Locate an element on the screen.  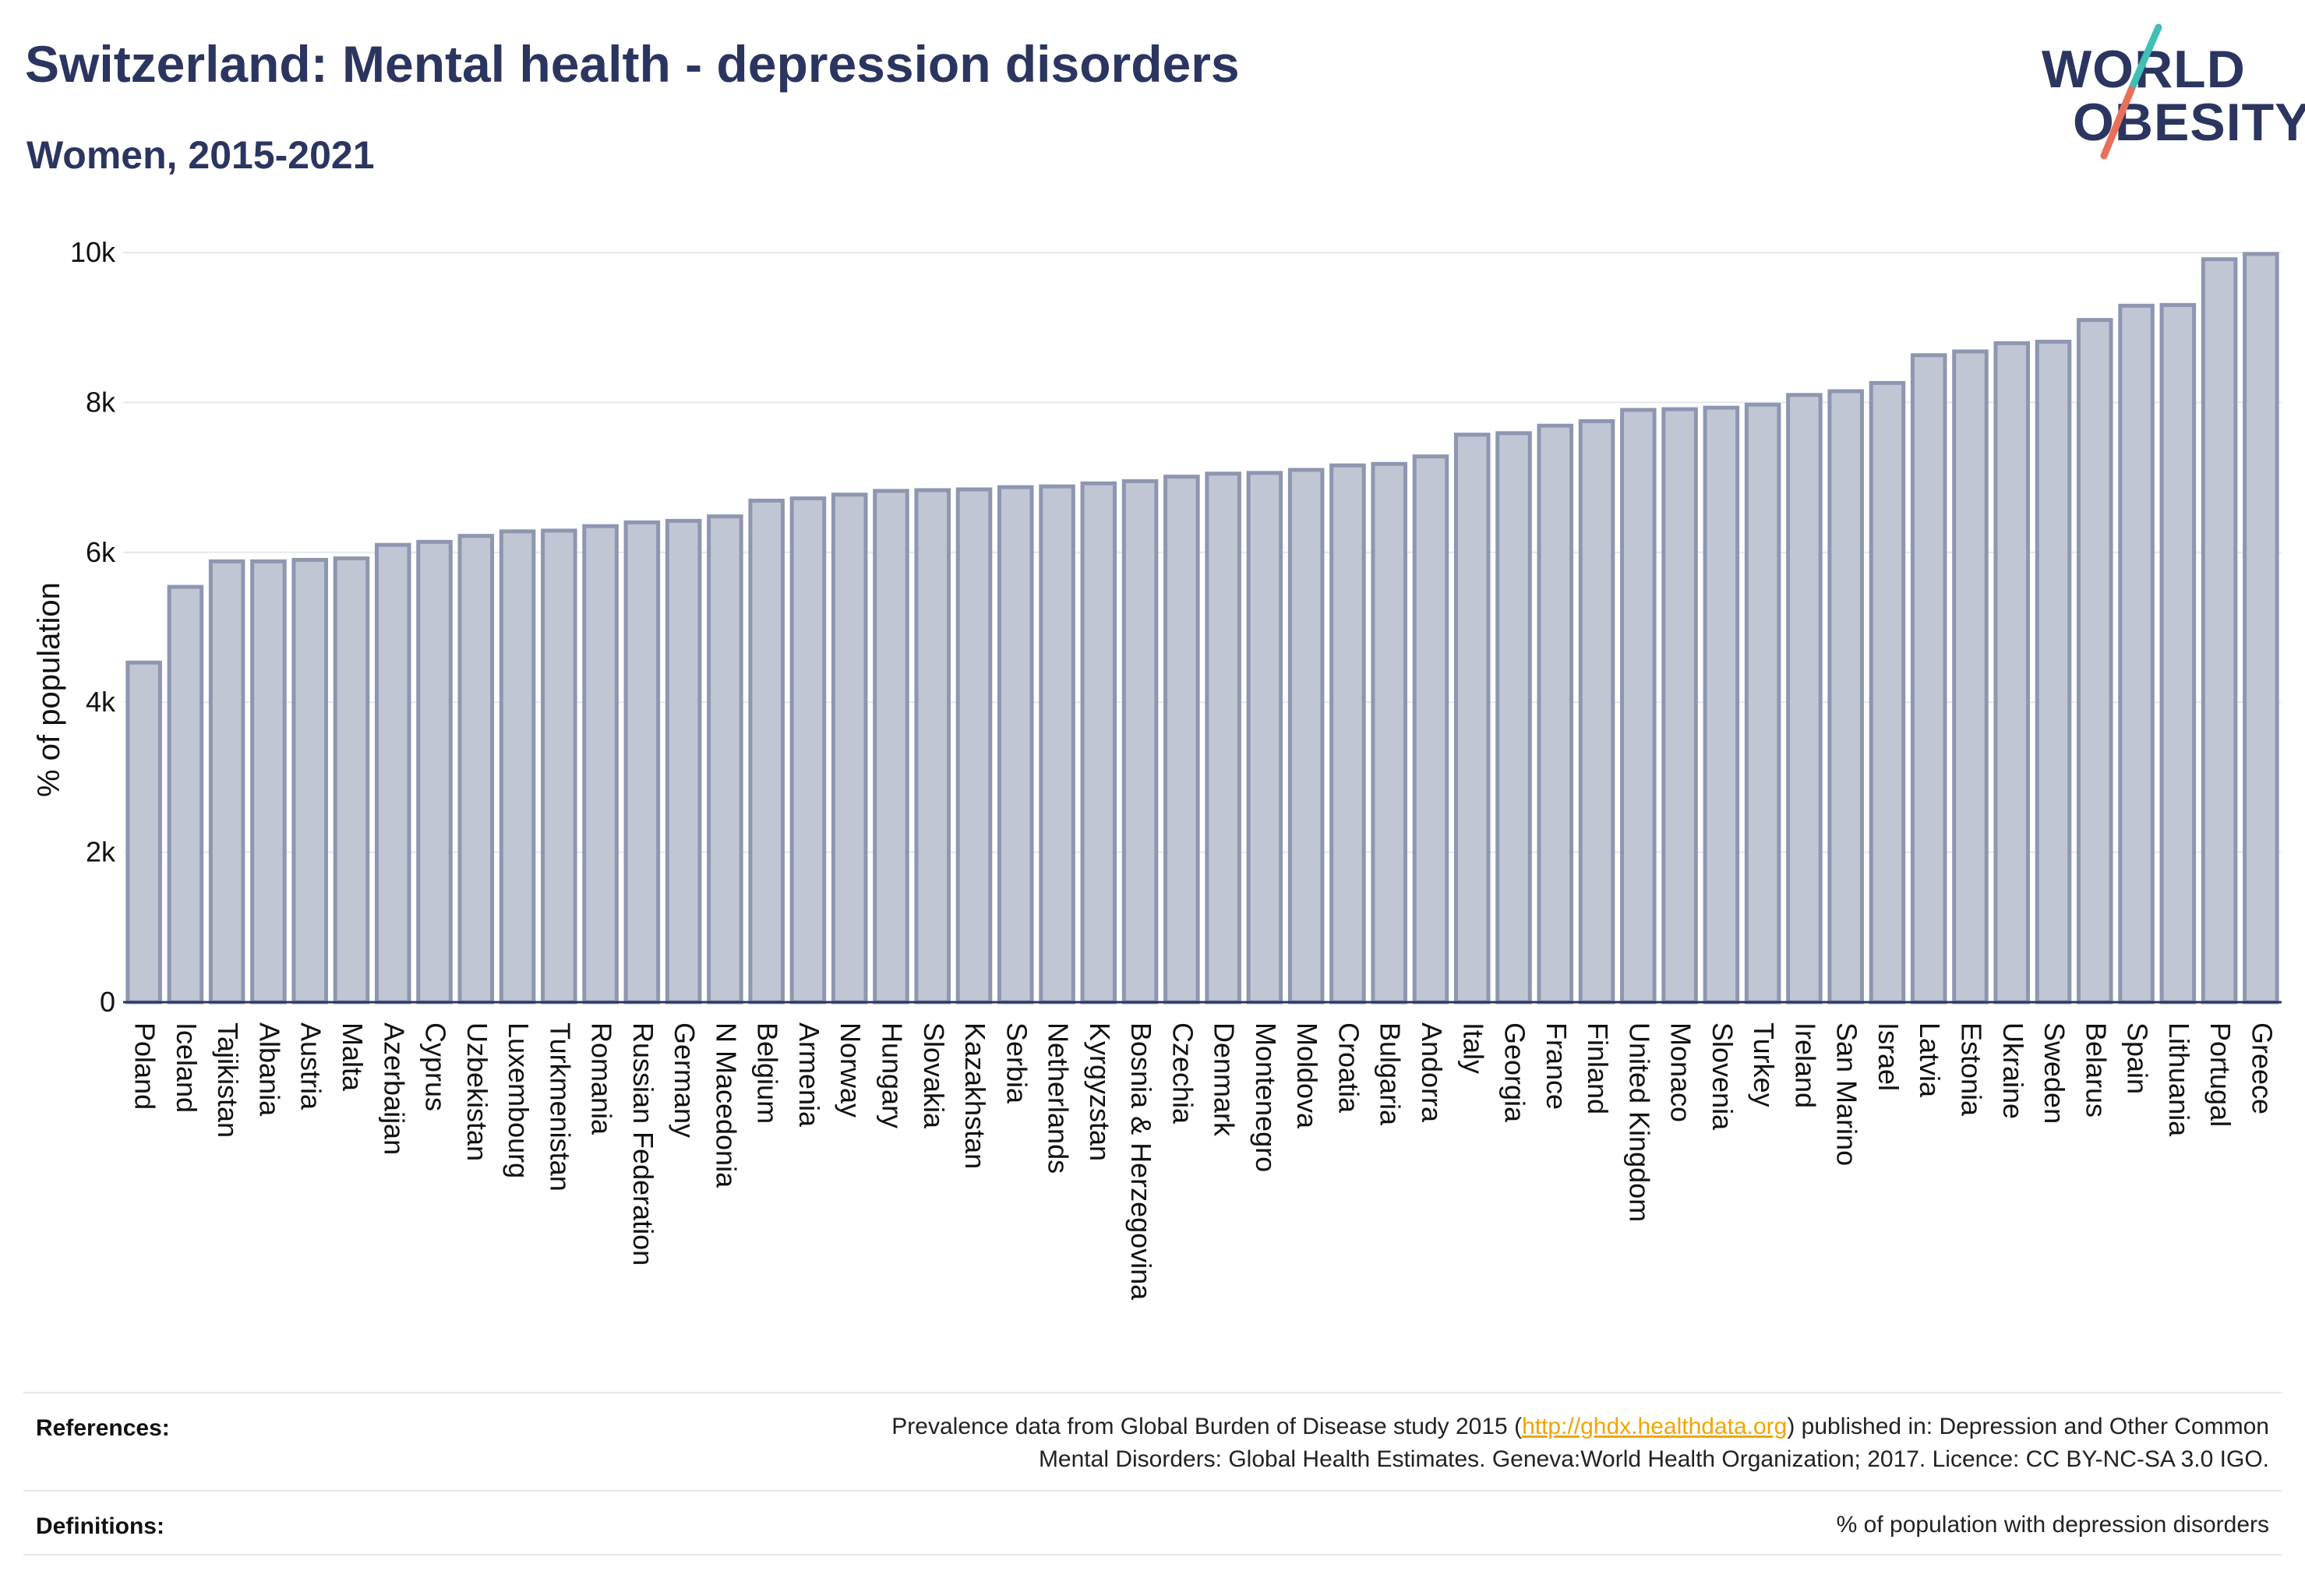
x-tick-label: Sweden is located at coordinates (2054, 1073).